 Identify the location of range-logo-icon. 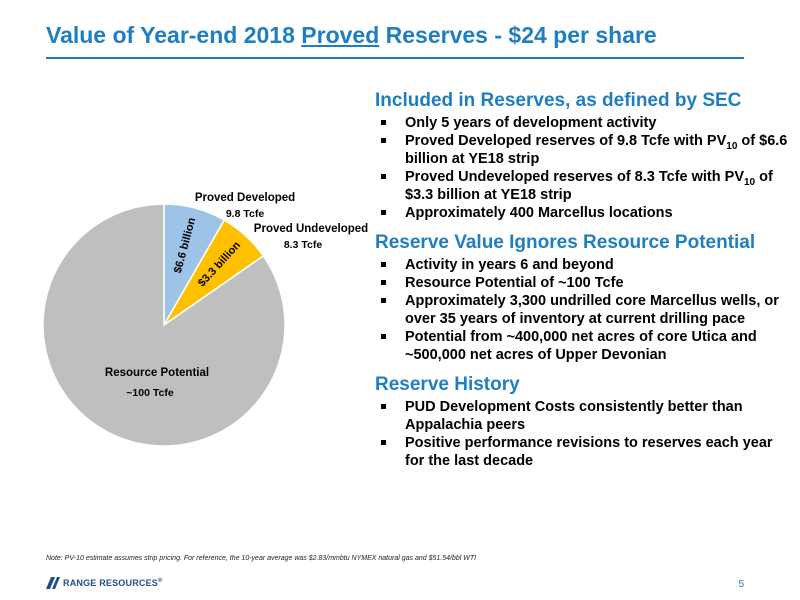
(53, 583).